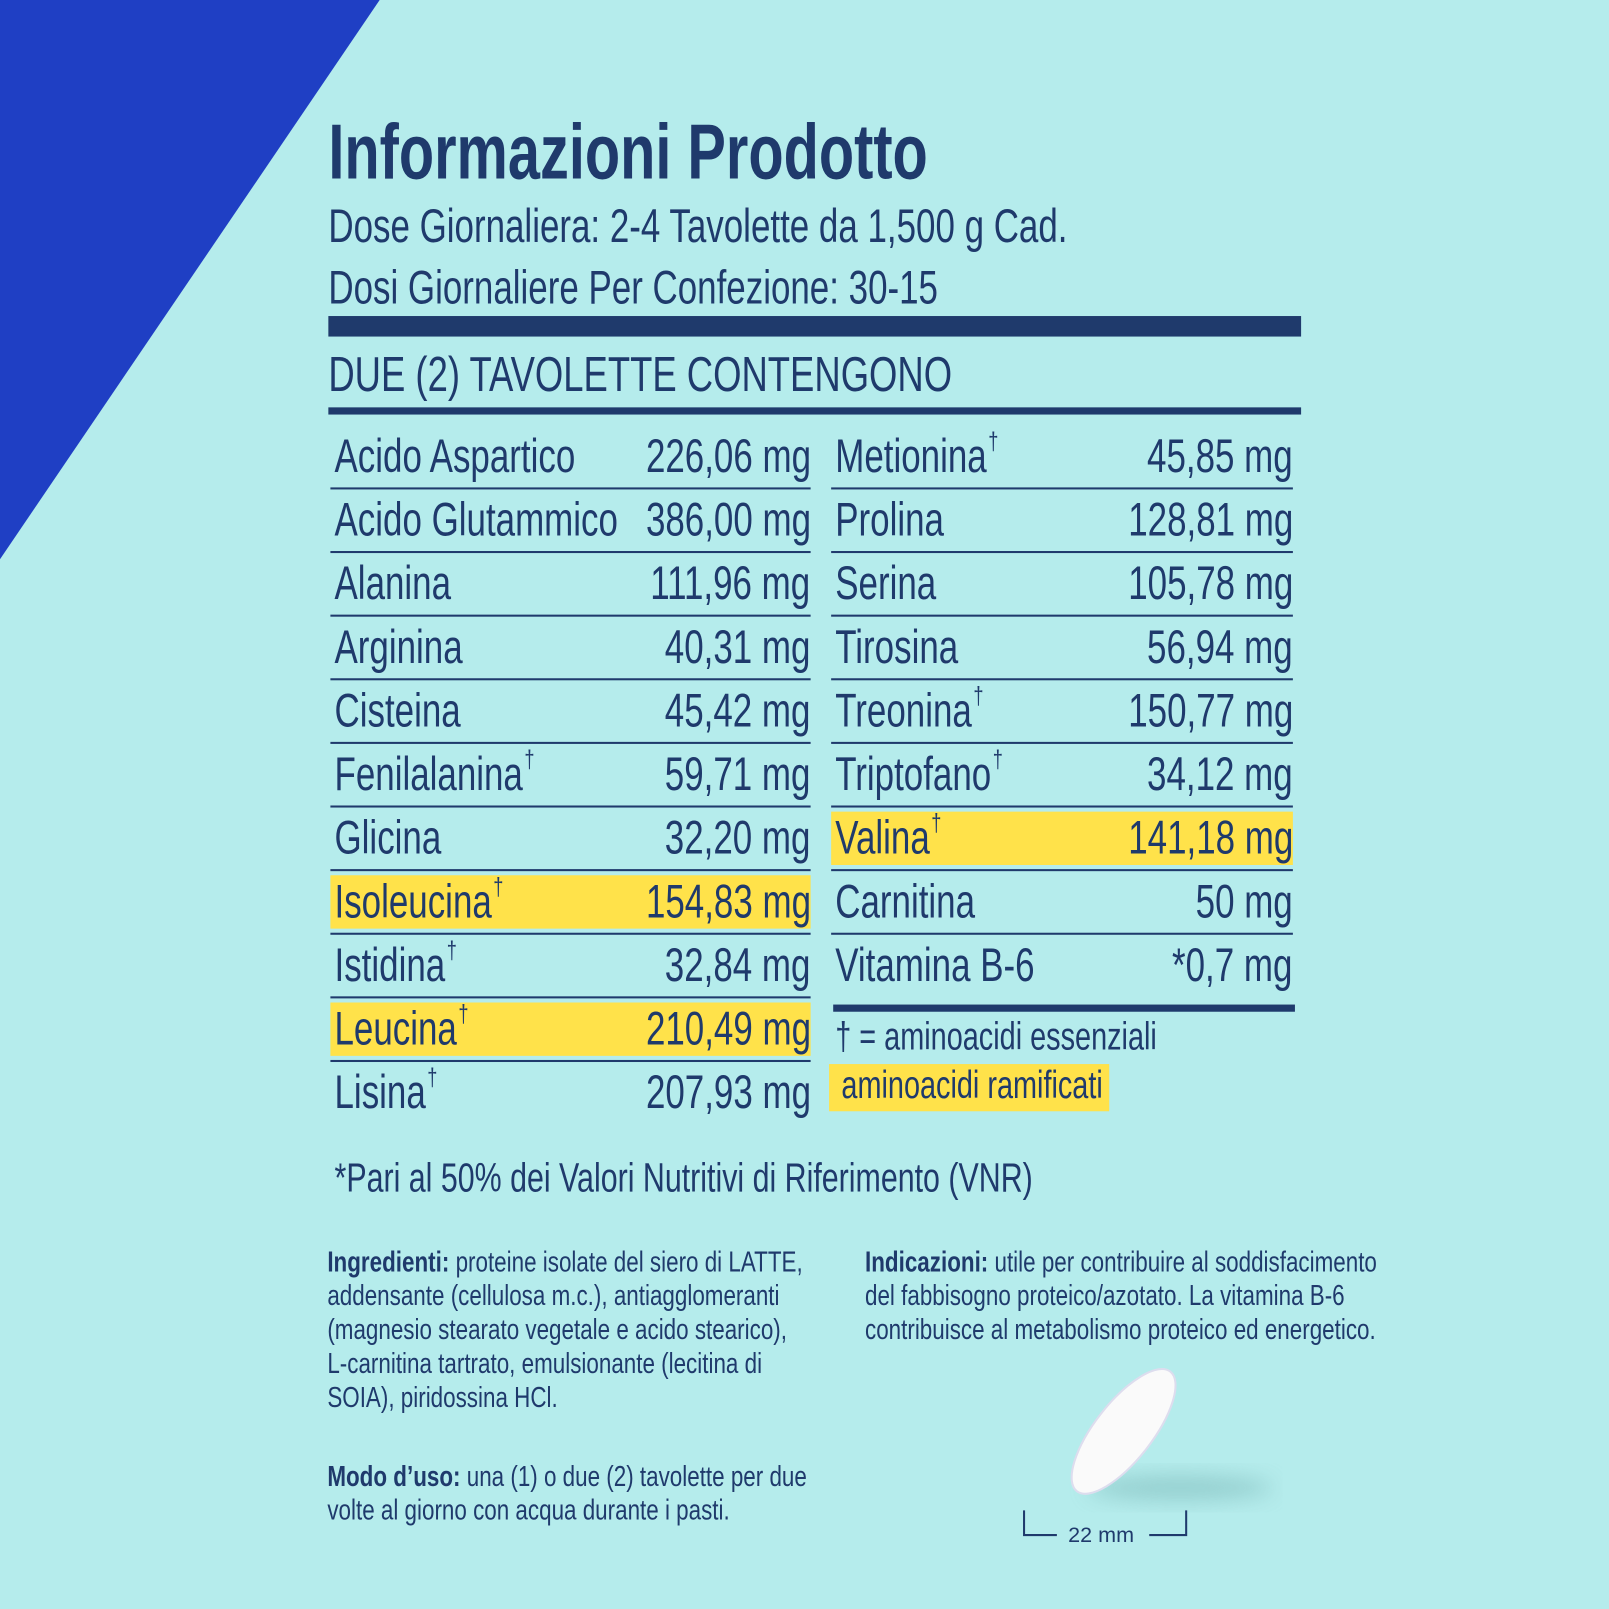 The width and height of the screenshot is (1609, 1609). What do you see at coordinates (388, 837) in the screenshot?
I see `name: Glicina` at bounding box center [388, 837].